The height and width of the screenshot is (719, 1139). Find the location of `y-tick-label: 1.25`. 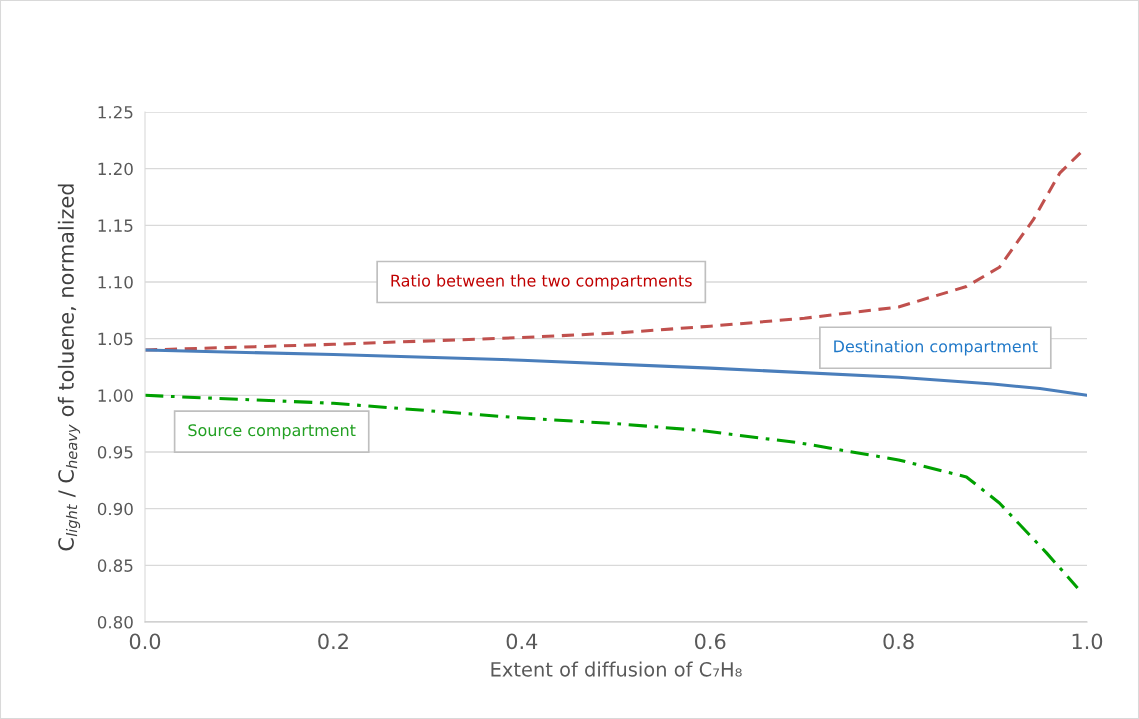

y-tick-label: 1.25 is located at coordinates (115, 112).